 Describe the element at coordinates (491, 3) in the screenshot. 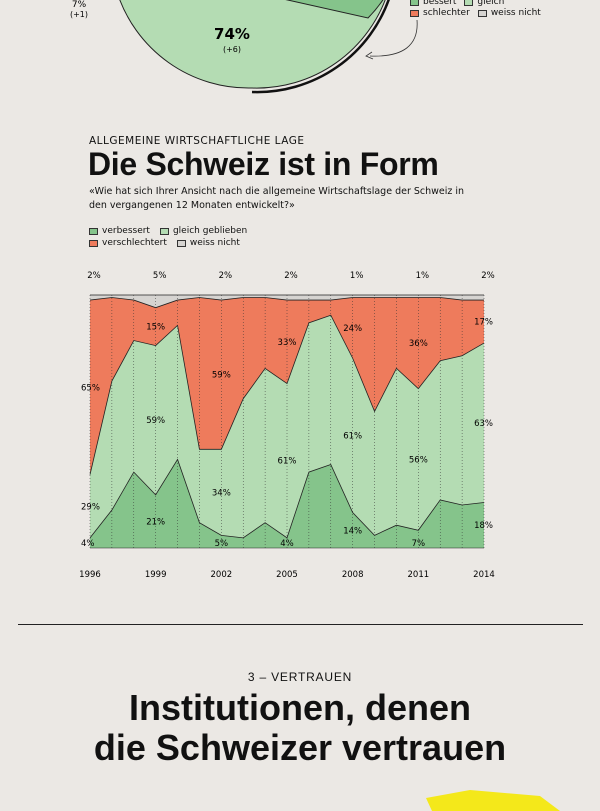

I see `pie-legend-label: gleich` at that location.